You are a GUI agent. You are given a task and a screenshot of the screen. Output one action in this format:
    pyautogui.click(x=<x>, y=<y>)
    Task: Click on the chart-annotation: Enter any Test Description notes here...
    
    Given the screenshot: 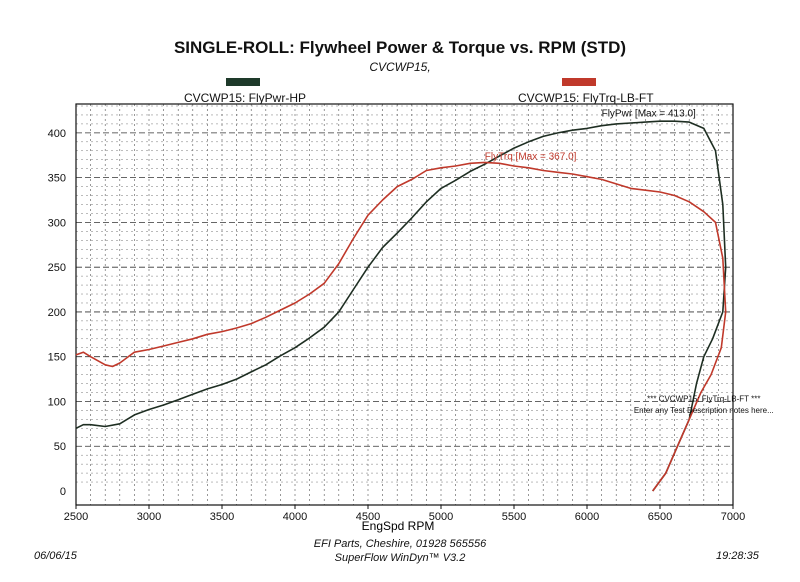 What is the action you would take?
    pyautogui.click(x=704, y=410)
    